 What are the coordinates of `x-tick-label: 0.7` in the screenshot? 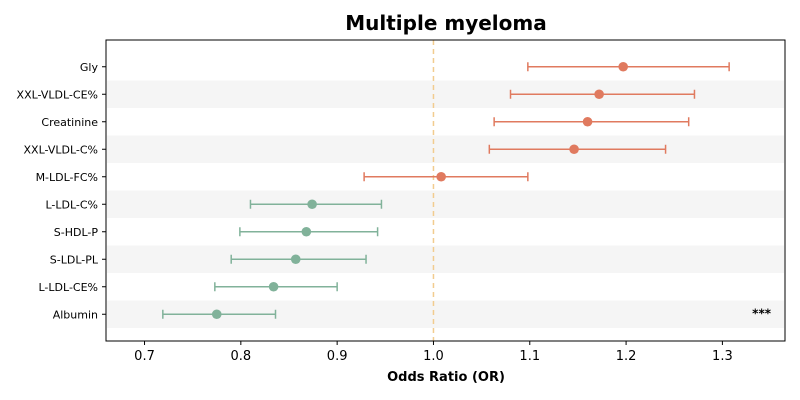 It's located at (144, 356).